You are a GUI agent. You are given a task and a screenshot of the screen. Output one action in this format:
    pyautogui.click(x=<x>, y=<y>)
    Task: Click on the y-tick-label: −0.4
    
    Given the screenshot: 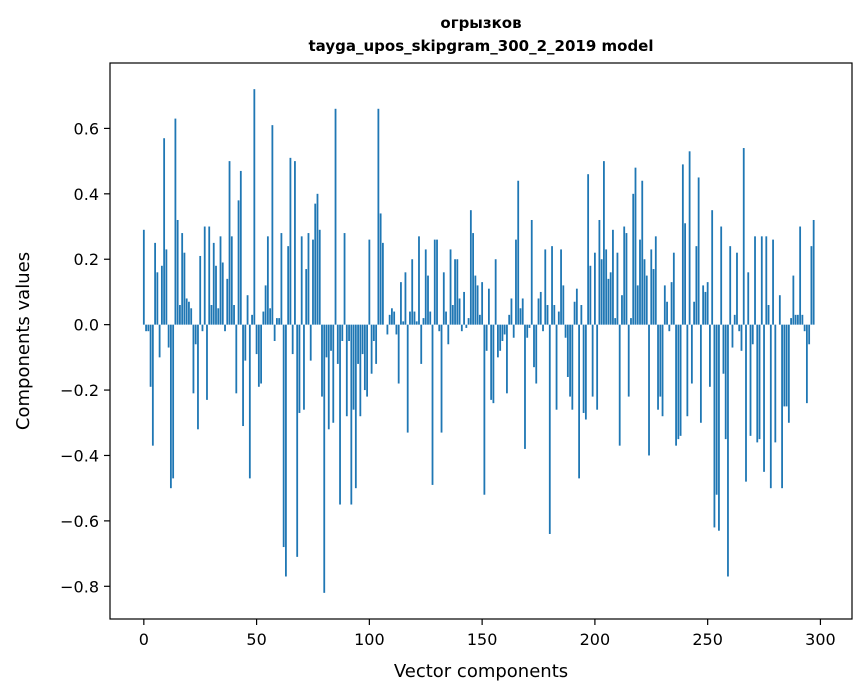 What is the action you would take?
    pyautogui.click(x=79, y=455)
    